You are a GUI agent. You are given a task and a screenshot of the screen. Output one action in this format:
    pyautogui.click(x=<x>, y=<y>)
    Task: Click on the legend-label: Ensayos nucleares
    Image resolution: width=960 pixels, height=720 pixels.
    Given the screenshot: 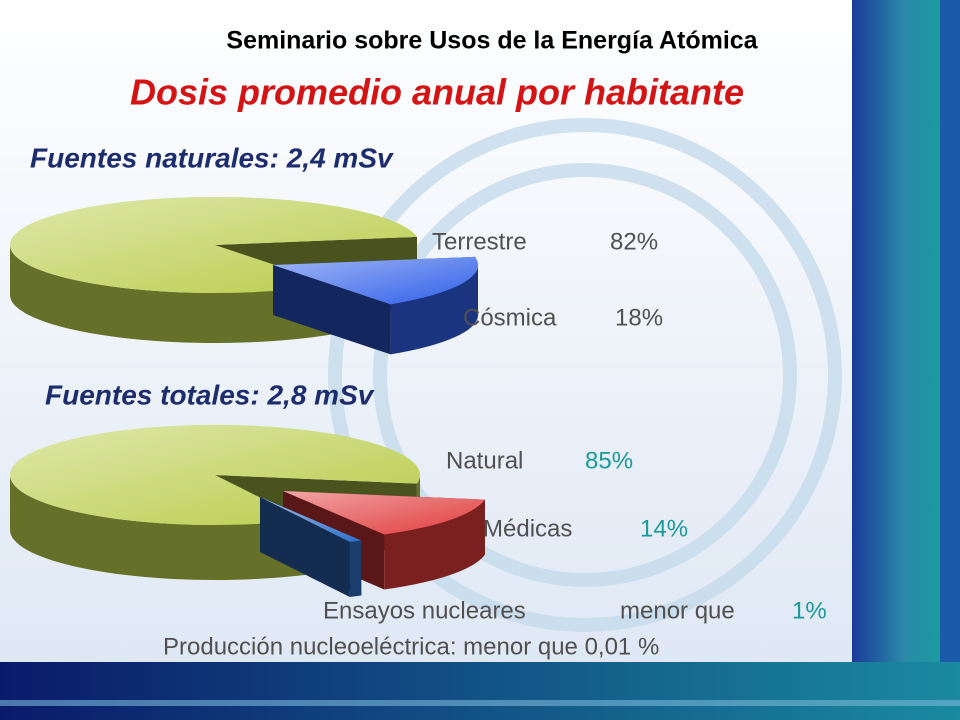 What is the action you would take?
    pyautogui.click(x=424, y=610)
    